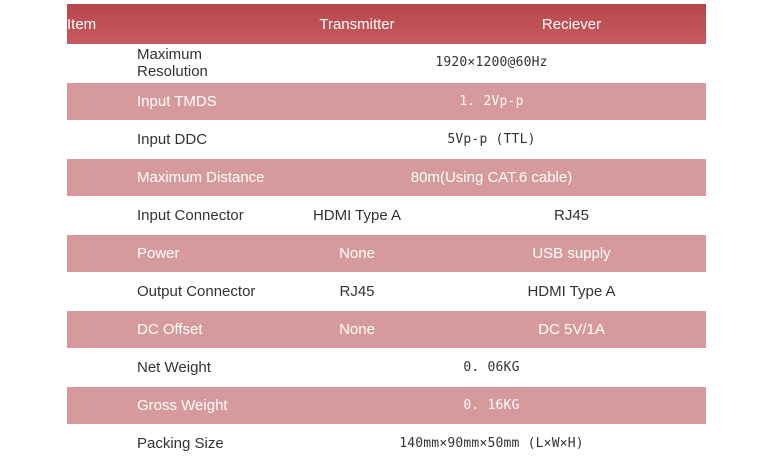  I want to click on row-value: 0. 06KG, so click(491, 367).